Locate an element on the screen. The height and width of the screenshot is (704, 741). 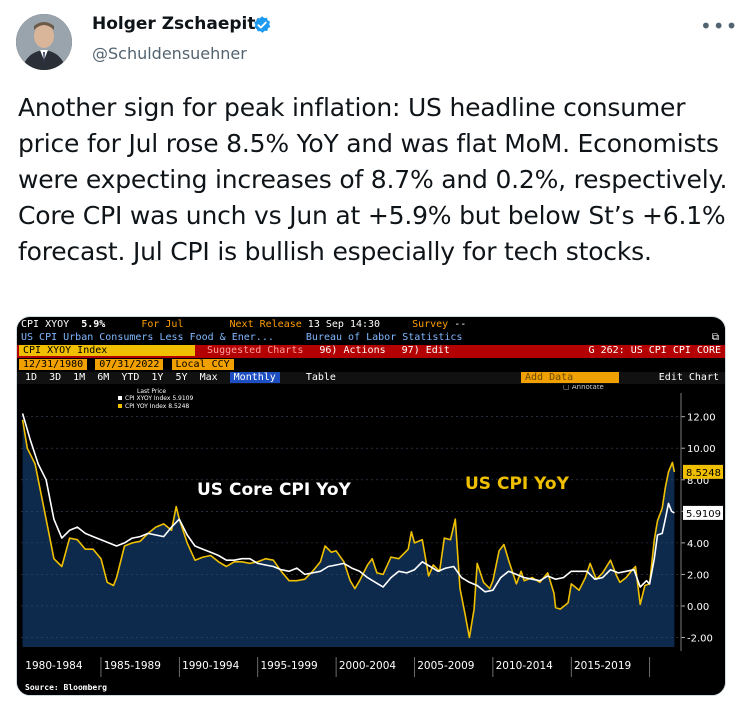
index-box: CPI XYOY Index is located at coordinates (107, 350).